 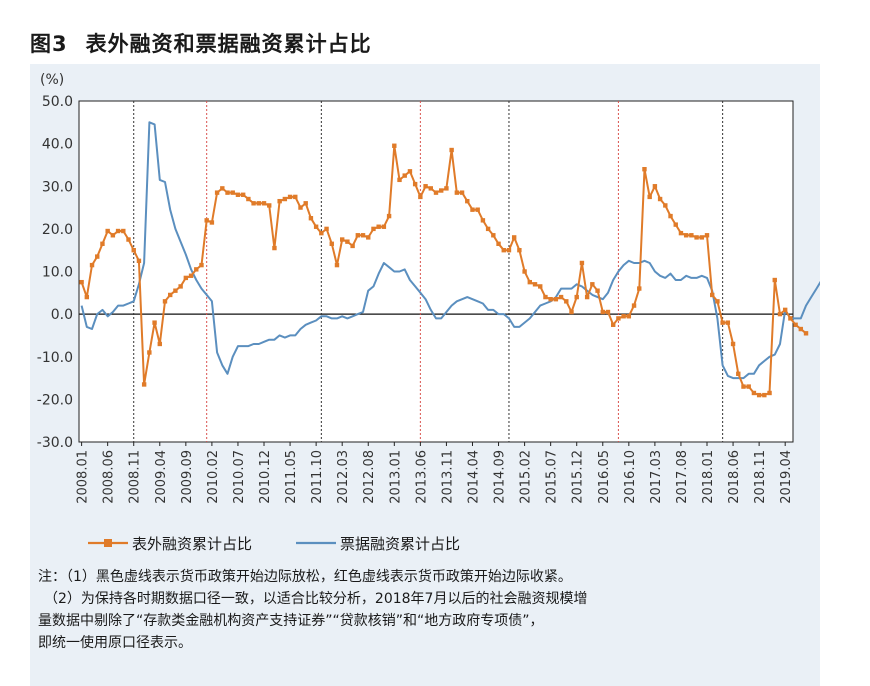 What do you see at coordinates (62, 315) in the screenshot?
I see `y-tick-label: 0.0` at bounding box center [62, 315].